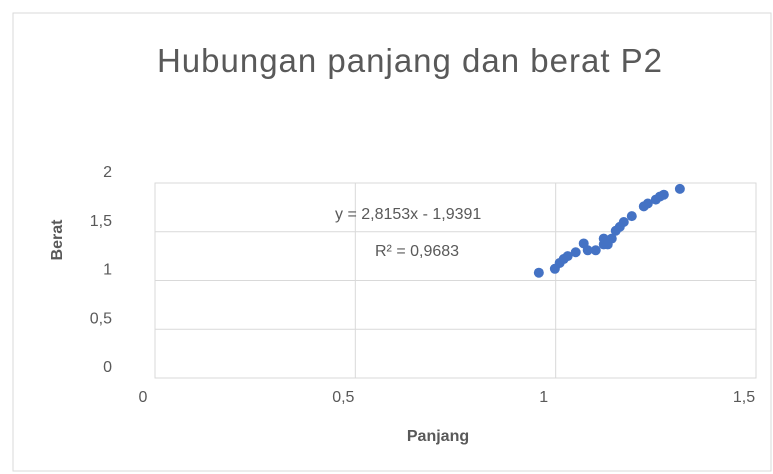  Describe the element at coordinates (107, 367) in the screenshot. I see `y-tick-label: 0` at that location.